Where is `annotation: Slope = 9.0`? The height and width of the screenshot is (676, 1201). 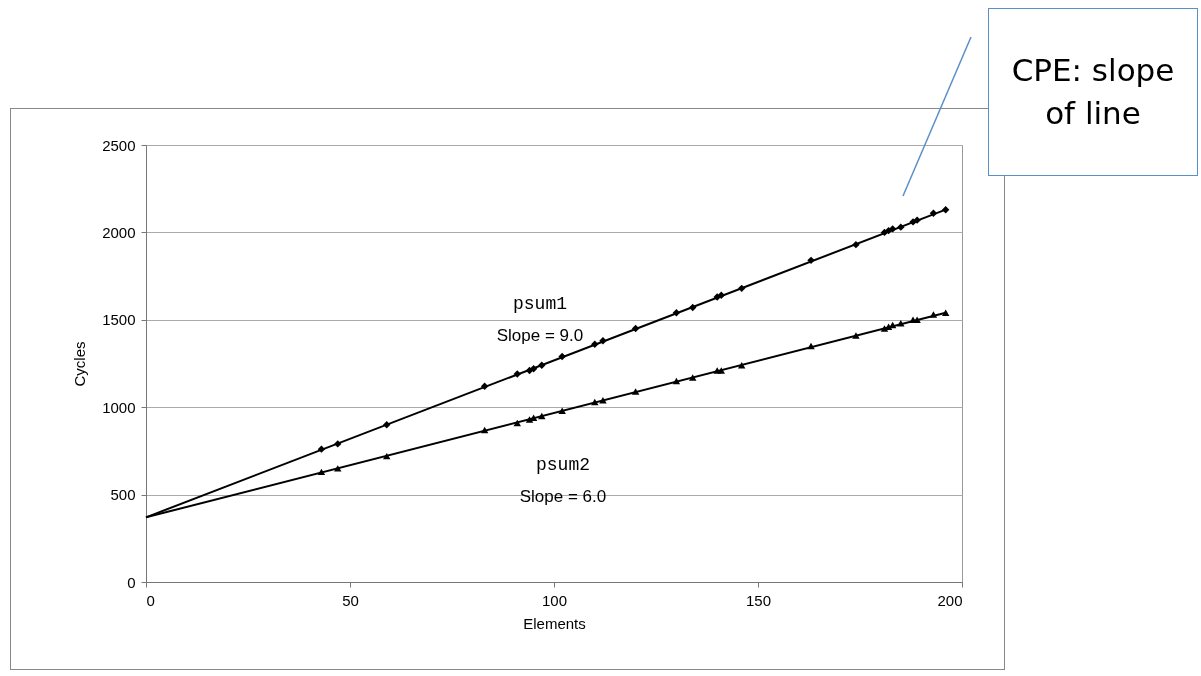
annotation: Slope = 9.0 is located at coordinates (540, 335).